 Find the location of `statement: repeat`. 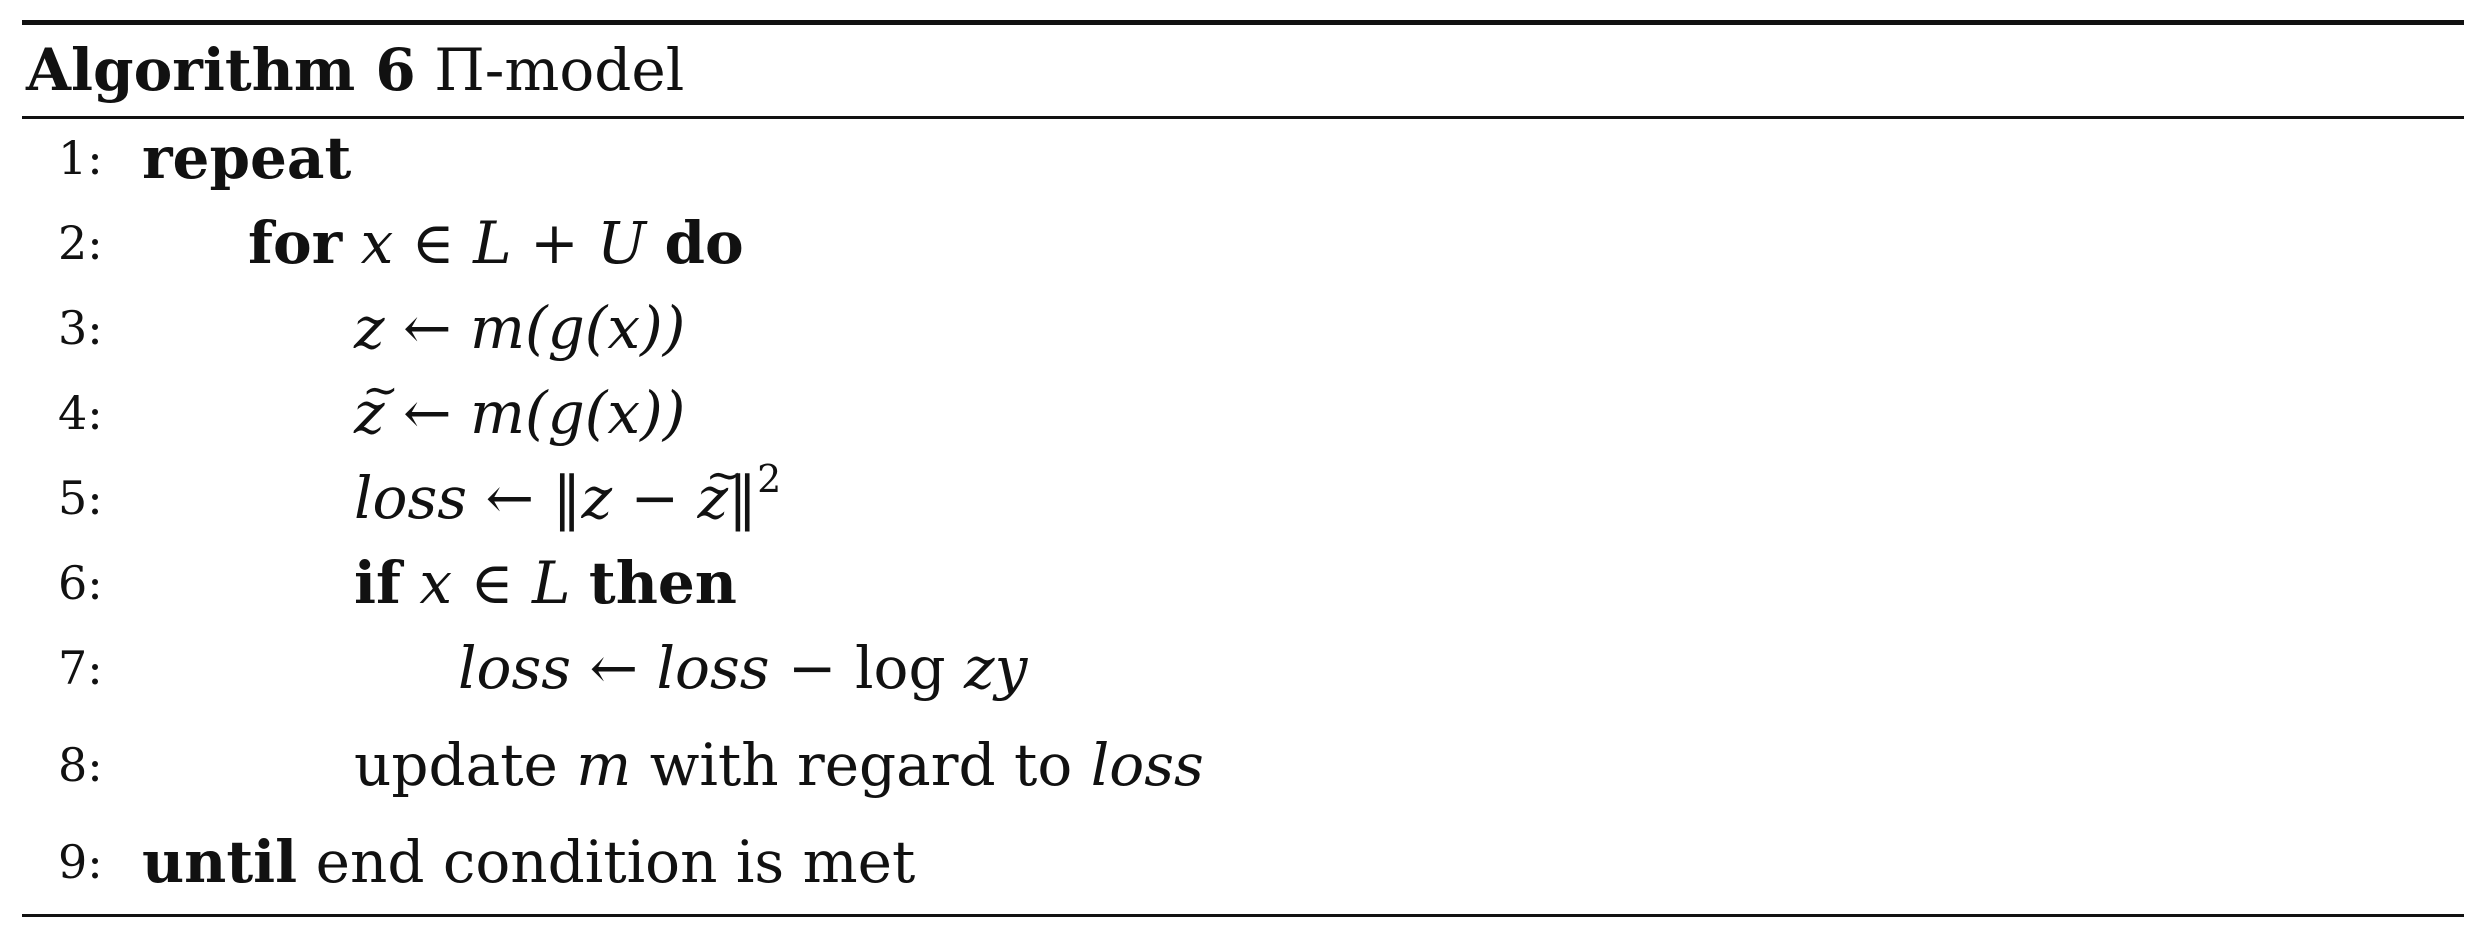

statement: repeat is located at coordinates (246, 158).